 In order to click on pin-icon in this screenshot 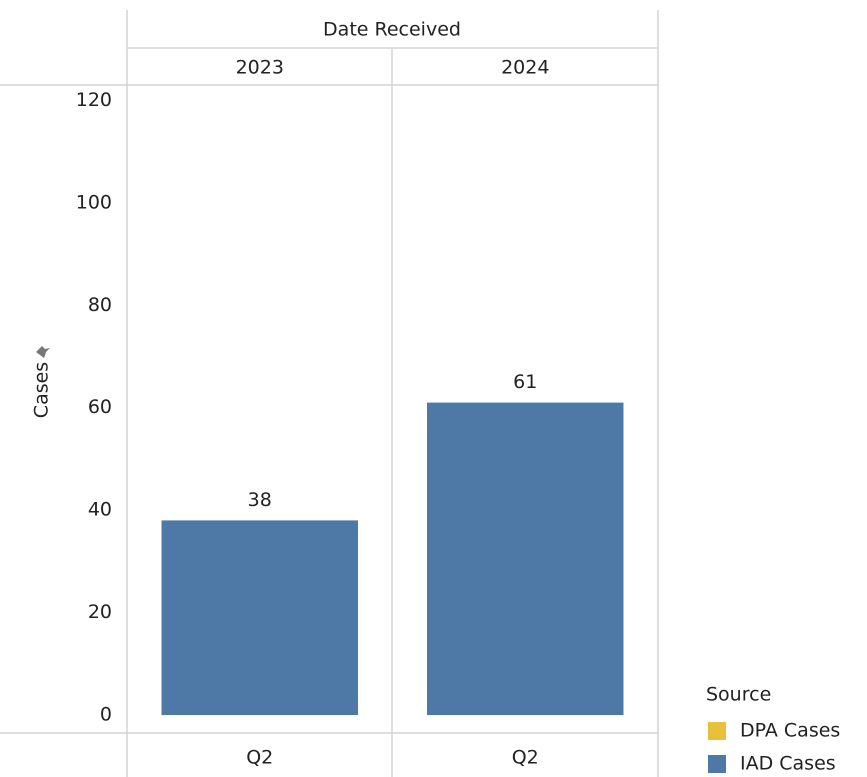, I will do `click(43, 352)`.